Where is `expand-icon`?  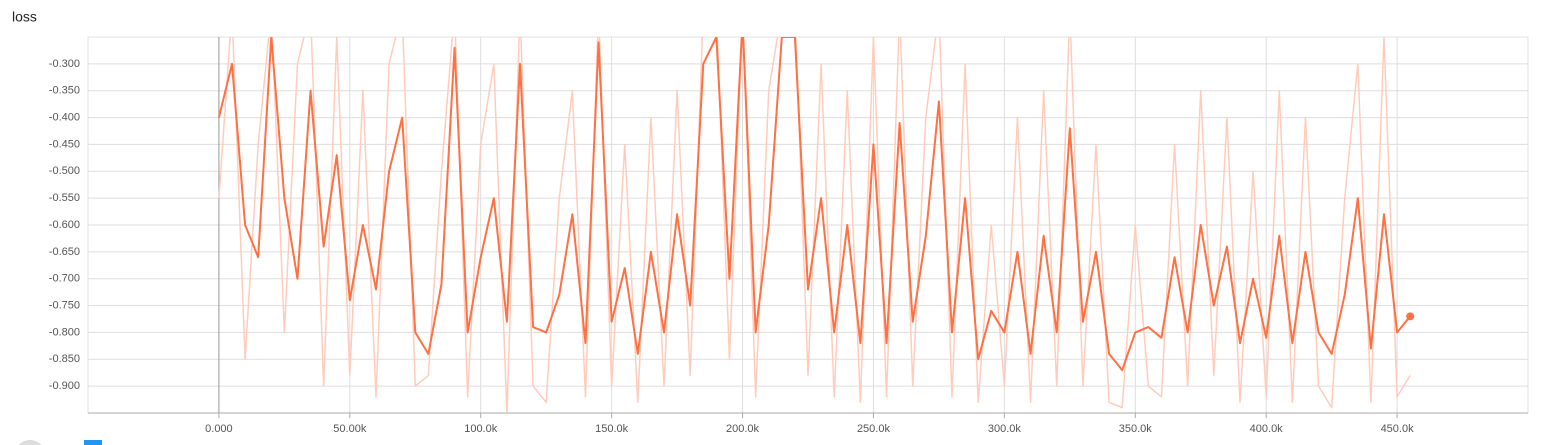
expand-icon is located at coordinates (93, 442).